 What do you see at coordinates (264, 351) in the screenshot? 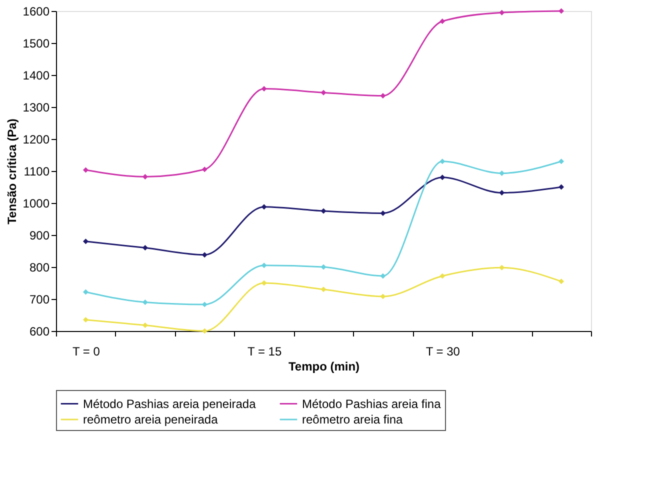
I see `x-tick-label: T = 15` at bounding box center [264, 351].